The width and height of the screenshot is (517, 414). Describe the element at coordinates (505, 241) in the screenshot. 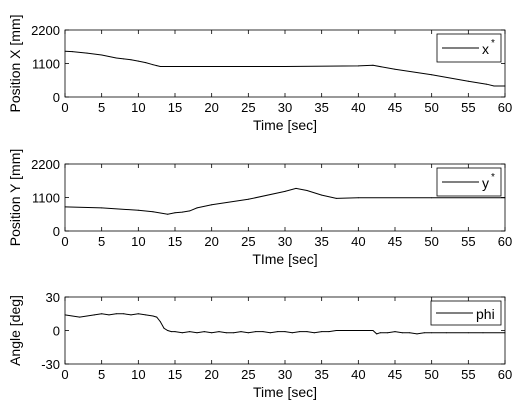

I see `x-tick-label: 60` at that location.